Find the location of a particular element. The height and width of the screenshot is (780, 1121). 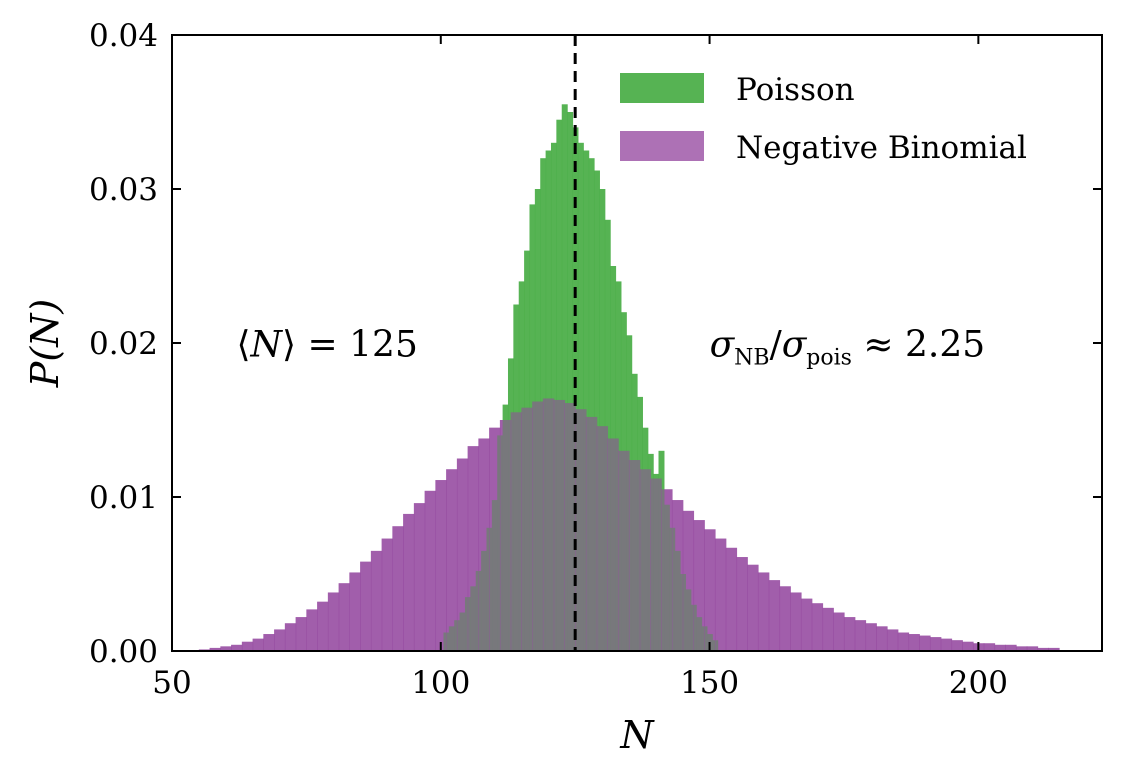

y-tick-label-4: 0.04 is located at coordinates (123, 36).